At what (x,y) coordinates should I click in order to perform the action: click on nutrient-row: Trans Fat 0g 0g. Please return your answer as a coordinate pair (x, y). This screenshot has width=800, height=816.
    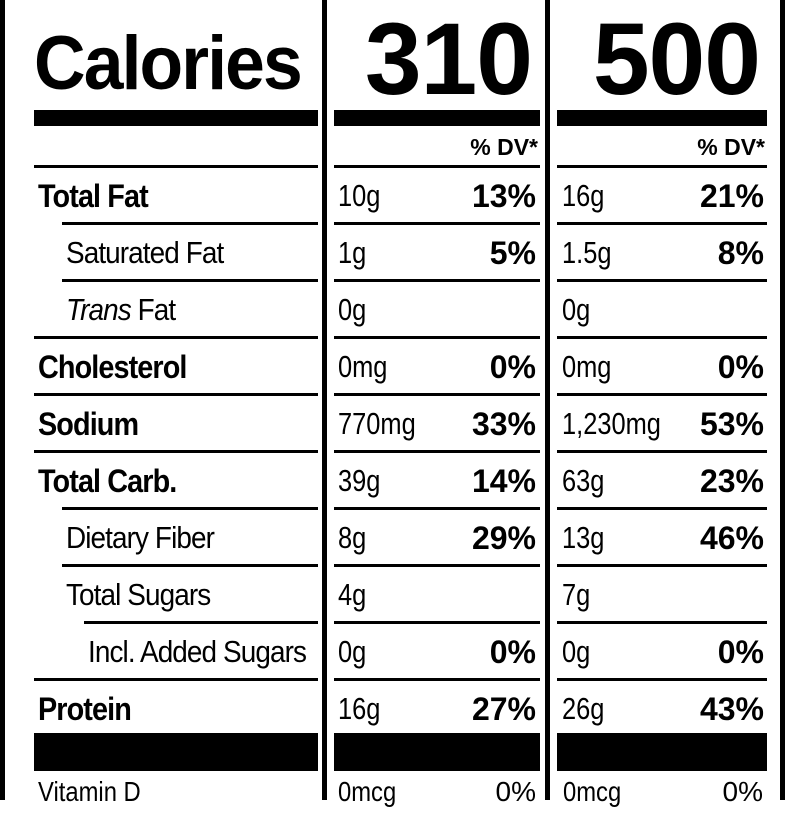
    Looking at the image, I should click on (400, 310).